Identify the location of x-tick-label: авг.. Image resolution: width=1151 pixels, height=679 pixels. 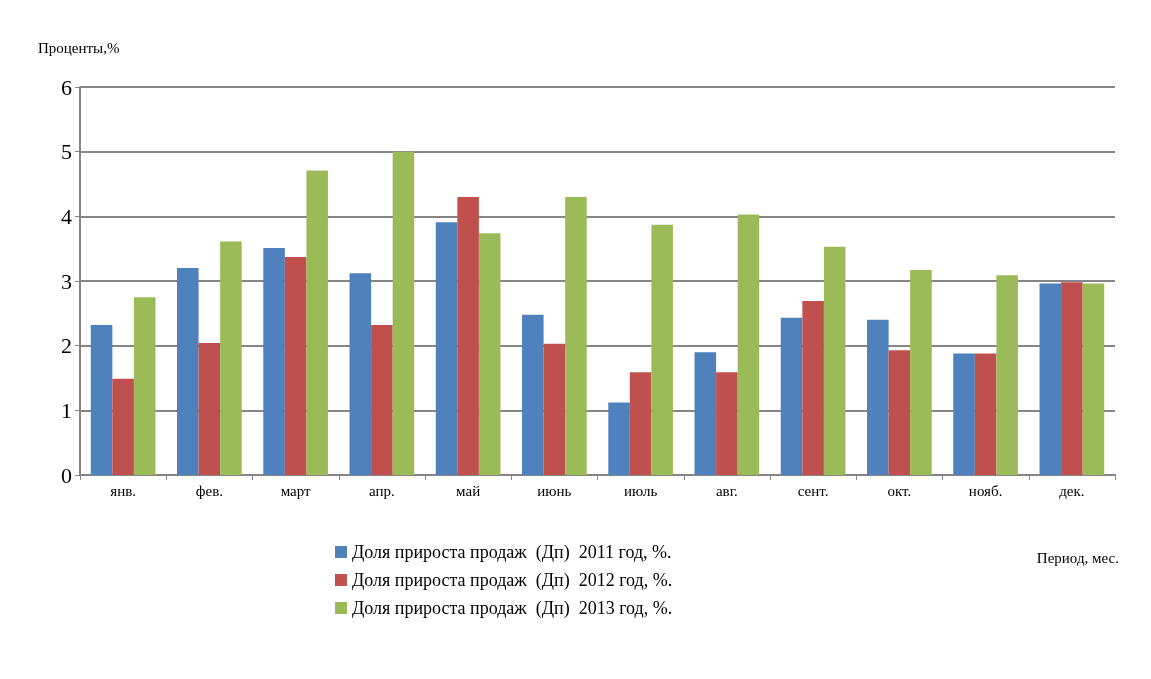
(726, 490).